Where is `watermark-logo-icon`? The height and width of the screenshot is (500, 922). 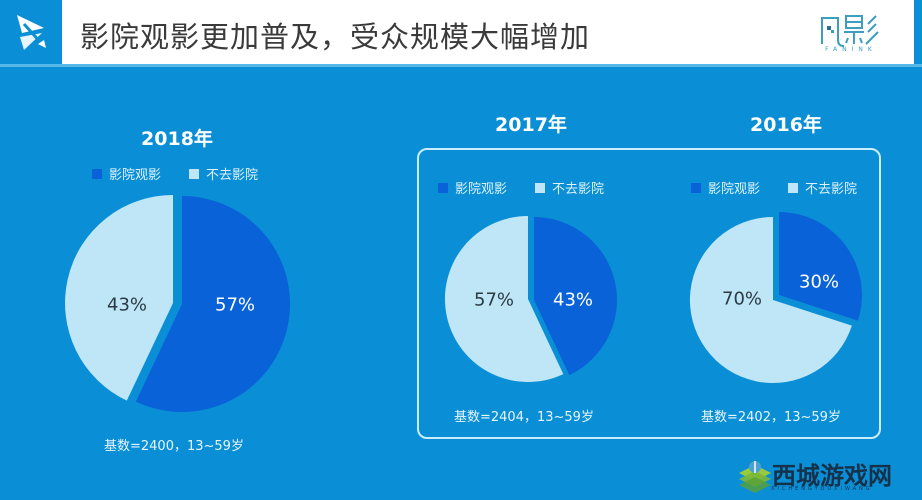
watermark-logo-icon is located at coordinates (755, 477).